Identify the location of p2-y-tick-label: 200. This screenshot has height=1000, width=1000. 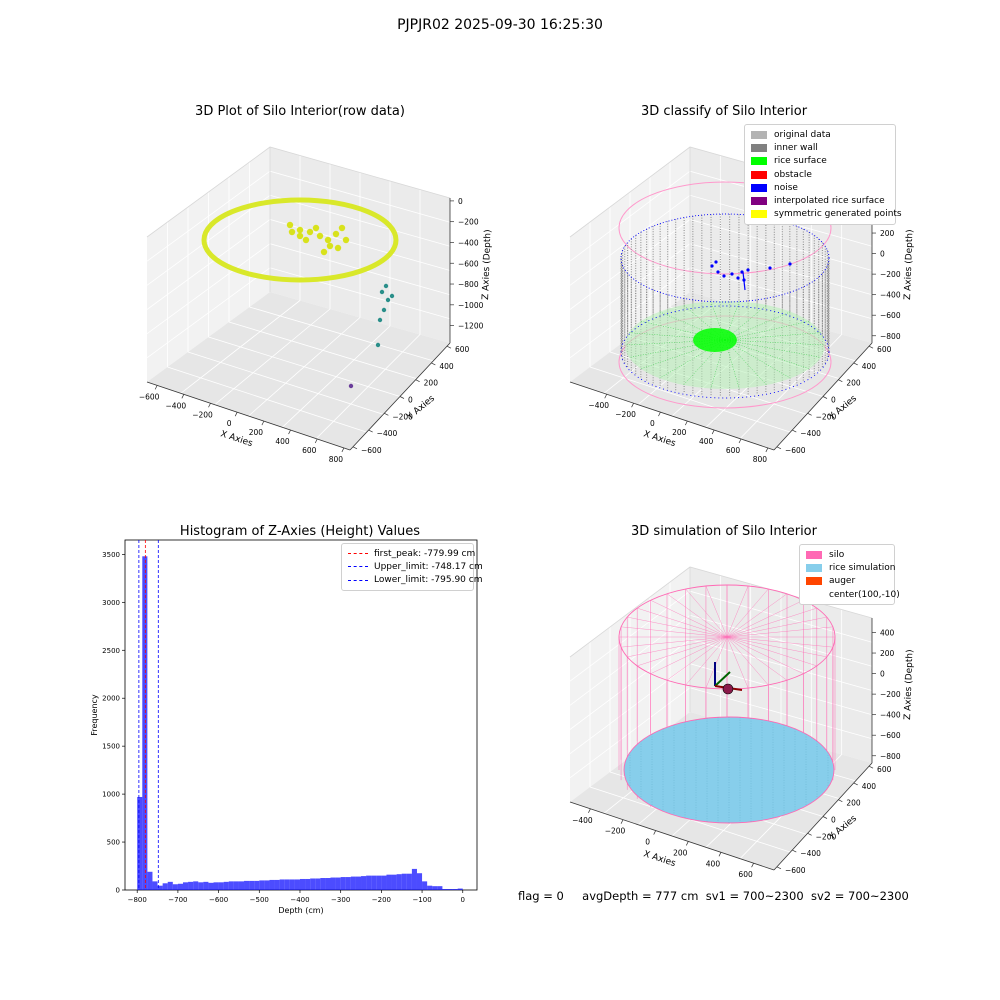
(853, 383).